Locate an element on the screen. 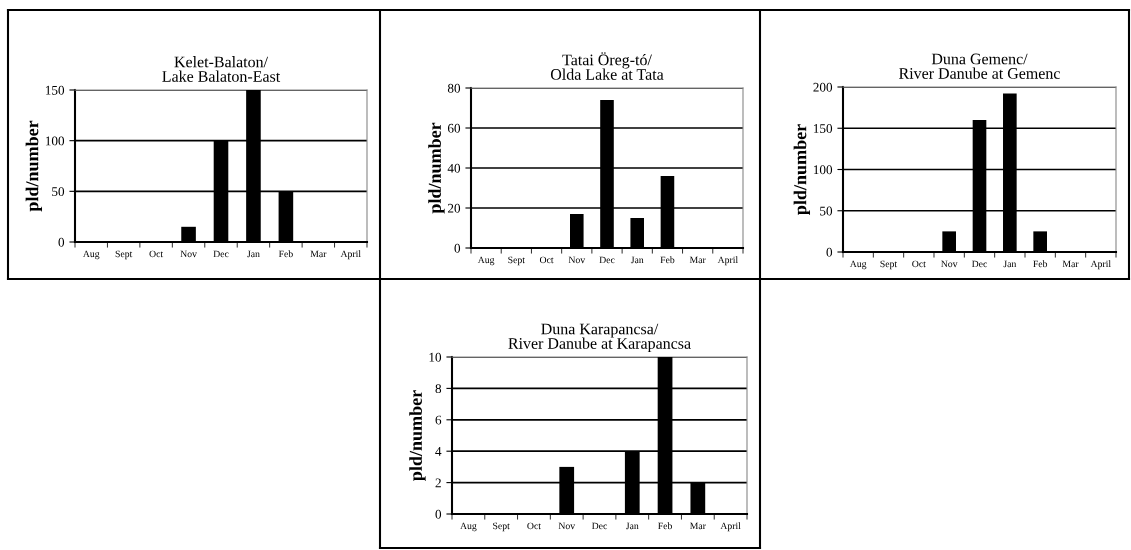 The width and height of the screenshot is (1131, 550). y-tick-label: 200 is located at coordinates (823, 87).